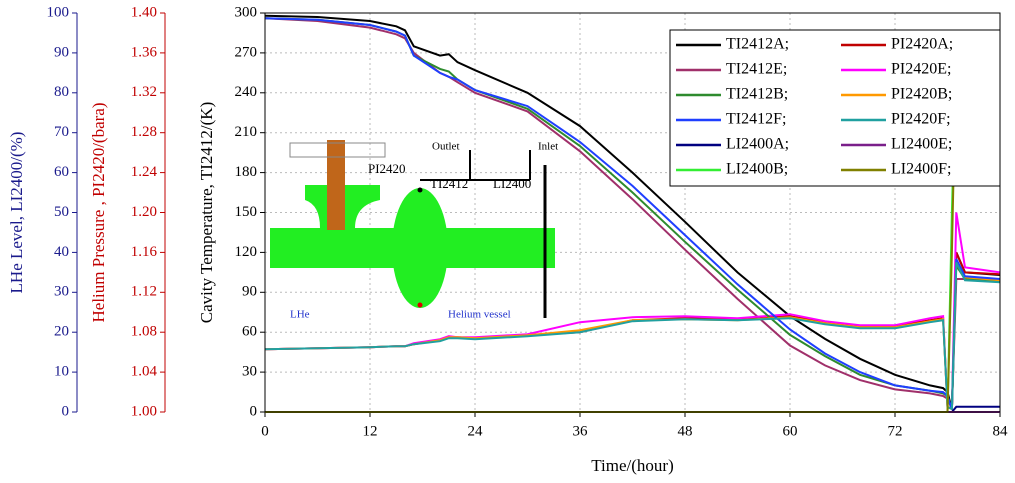 The width and height of the screenshot is (1015, 483). Describe the element at coordinates (757, 94) in the screenshot. I see `legend-label: TI2412B;` at that location.